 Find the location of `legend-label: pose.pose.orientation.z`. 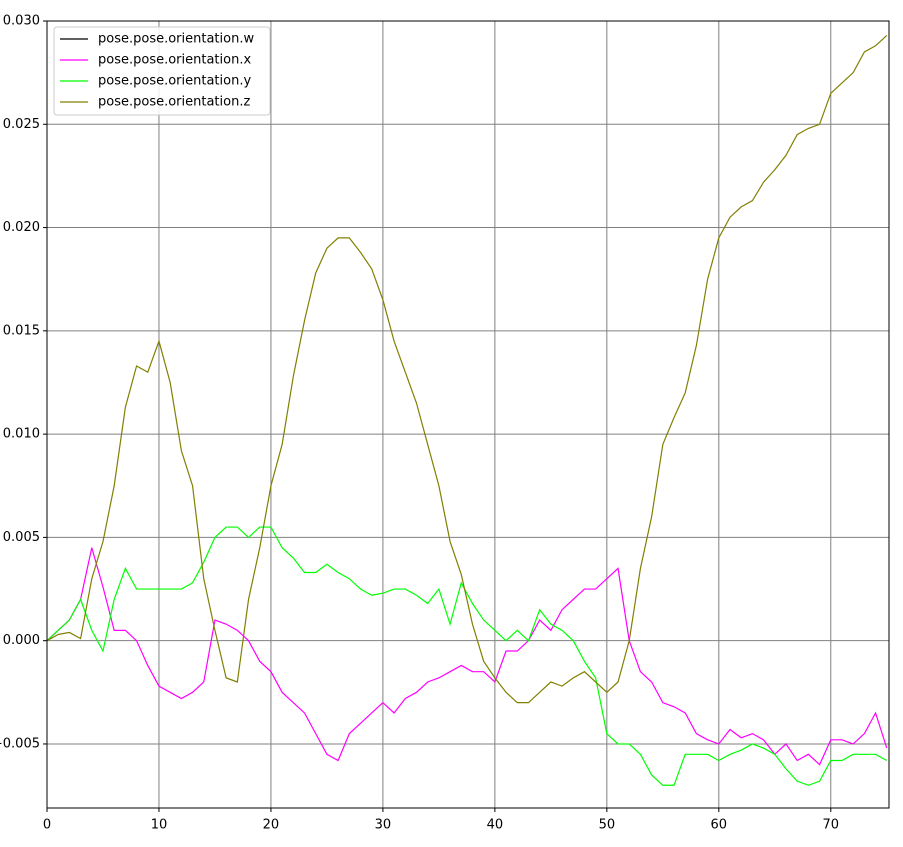

legend-label: pose.pose.orientation.z is located at coordinates (174, 102).